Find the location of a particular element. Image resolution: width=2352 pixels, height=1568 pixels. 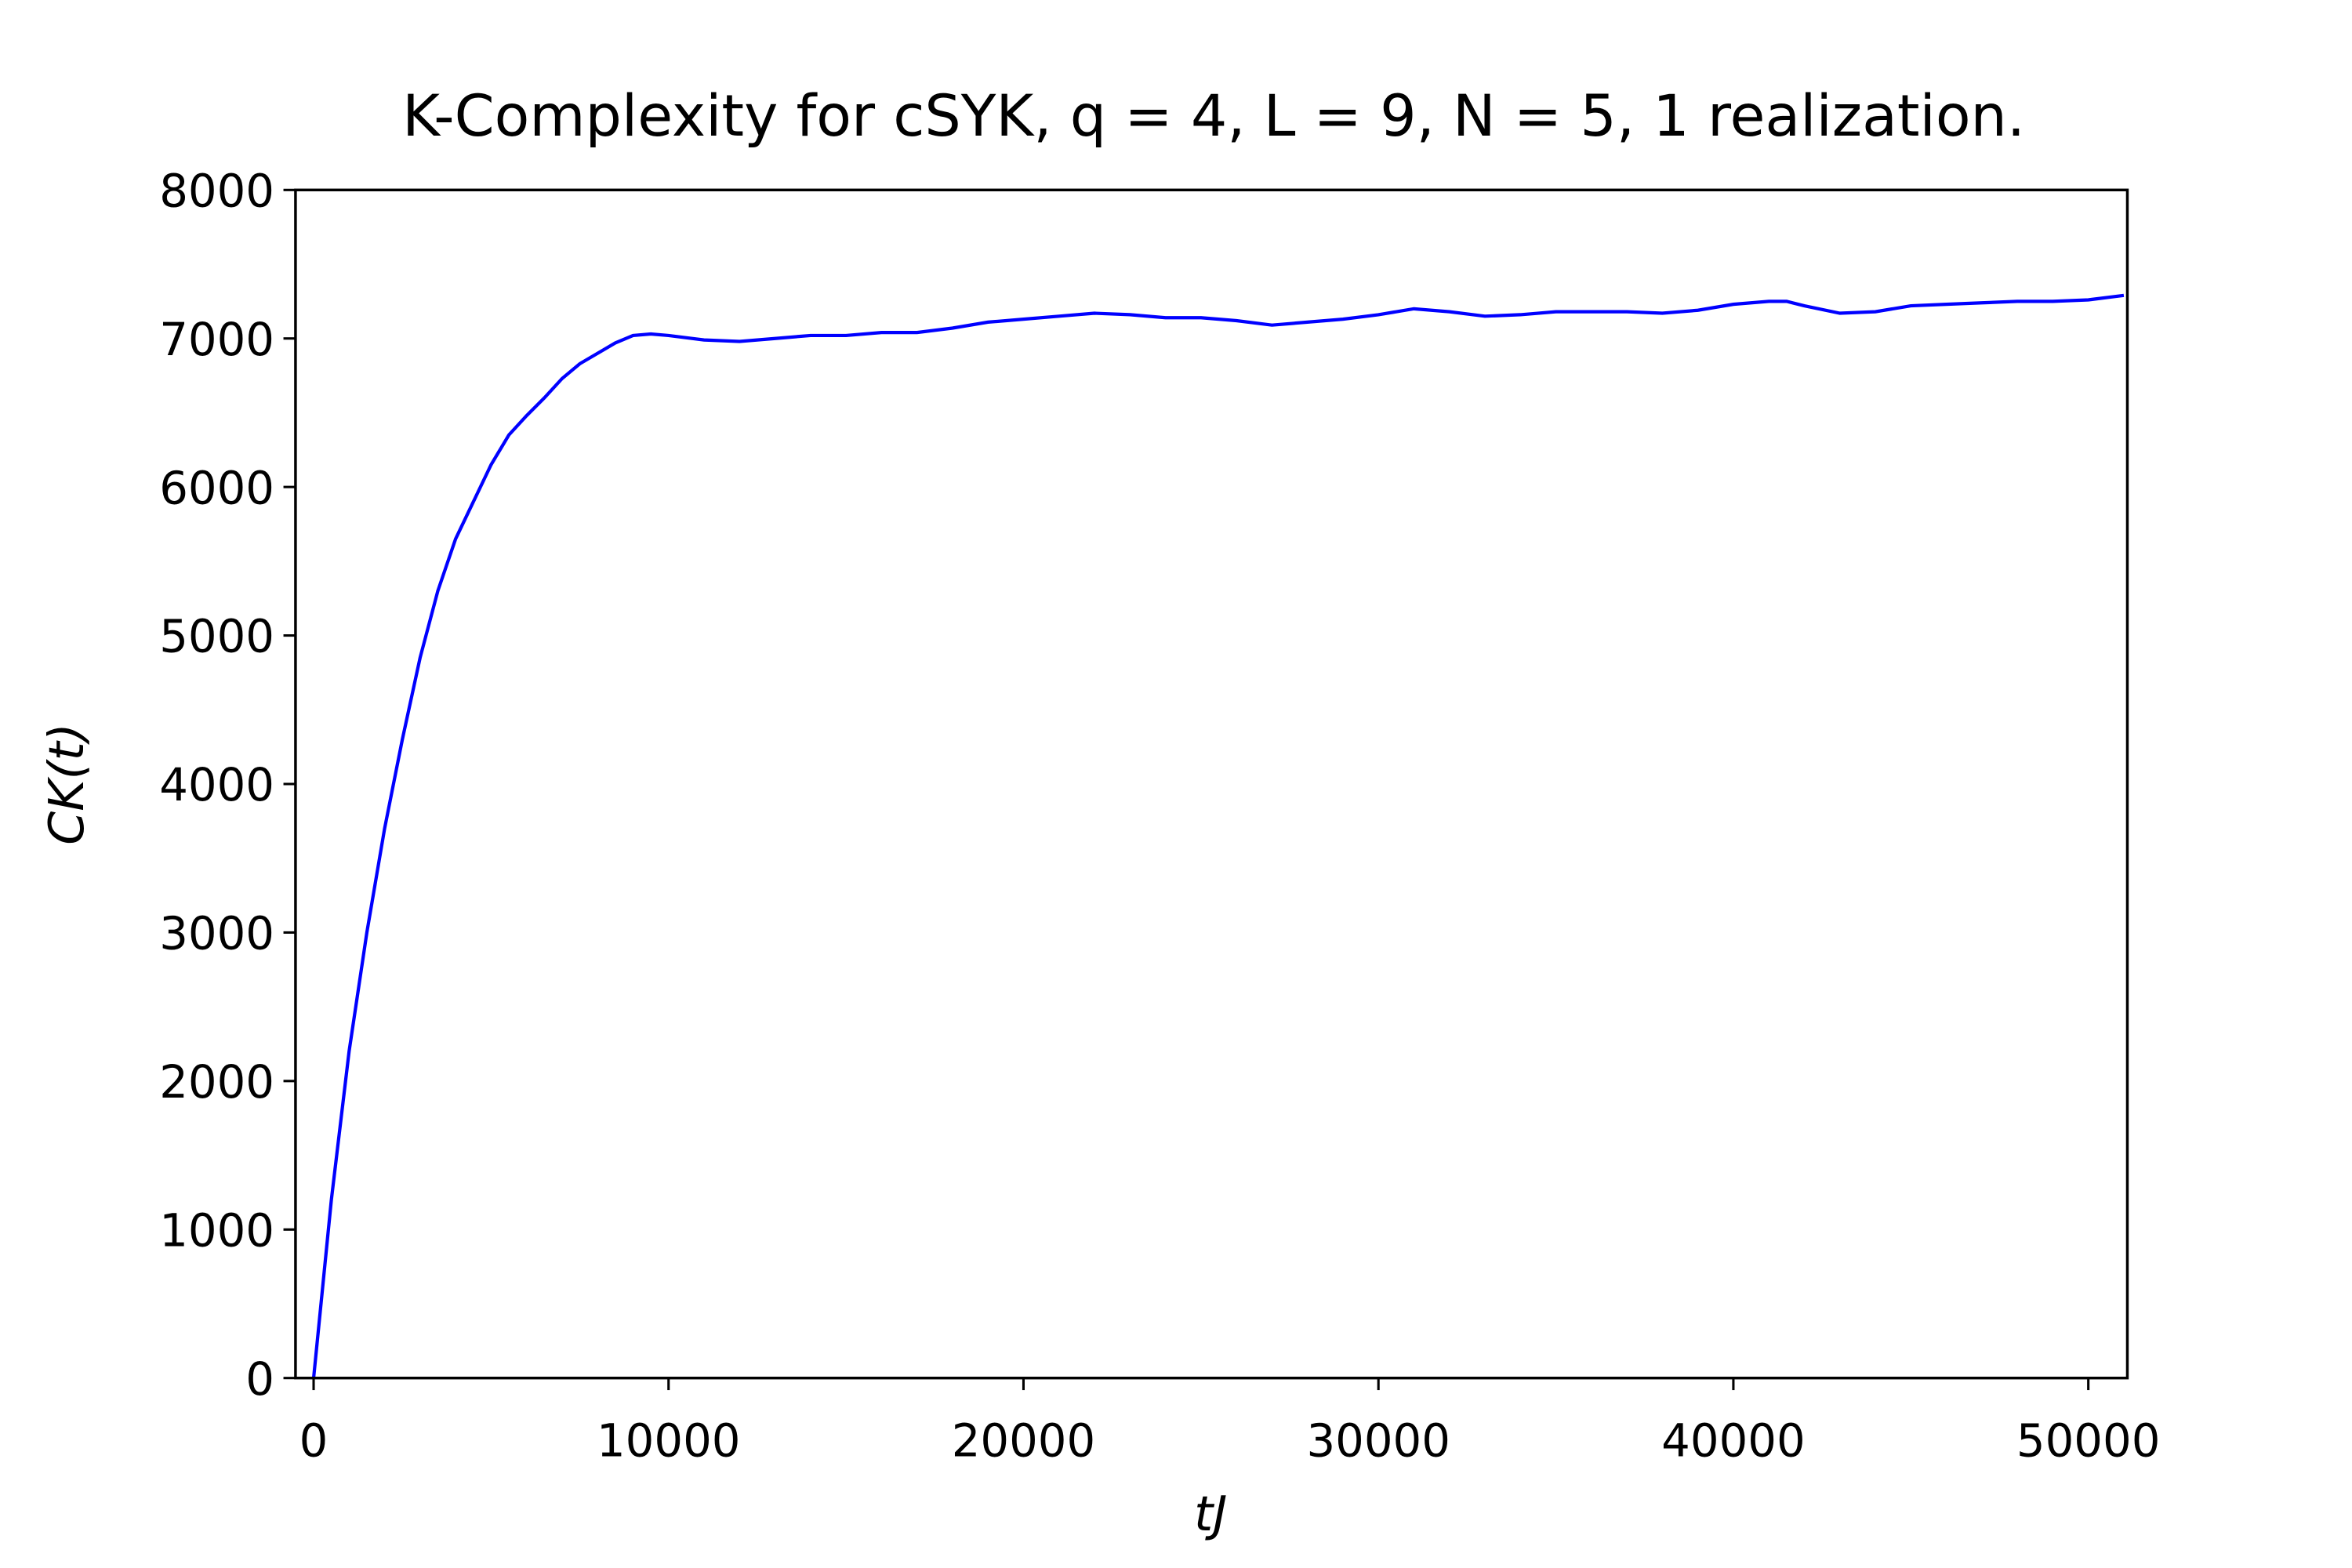

y-tick-label: 3000 is located at coordinates (216, 933).